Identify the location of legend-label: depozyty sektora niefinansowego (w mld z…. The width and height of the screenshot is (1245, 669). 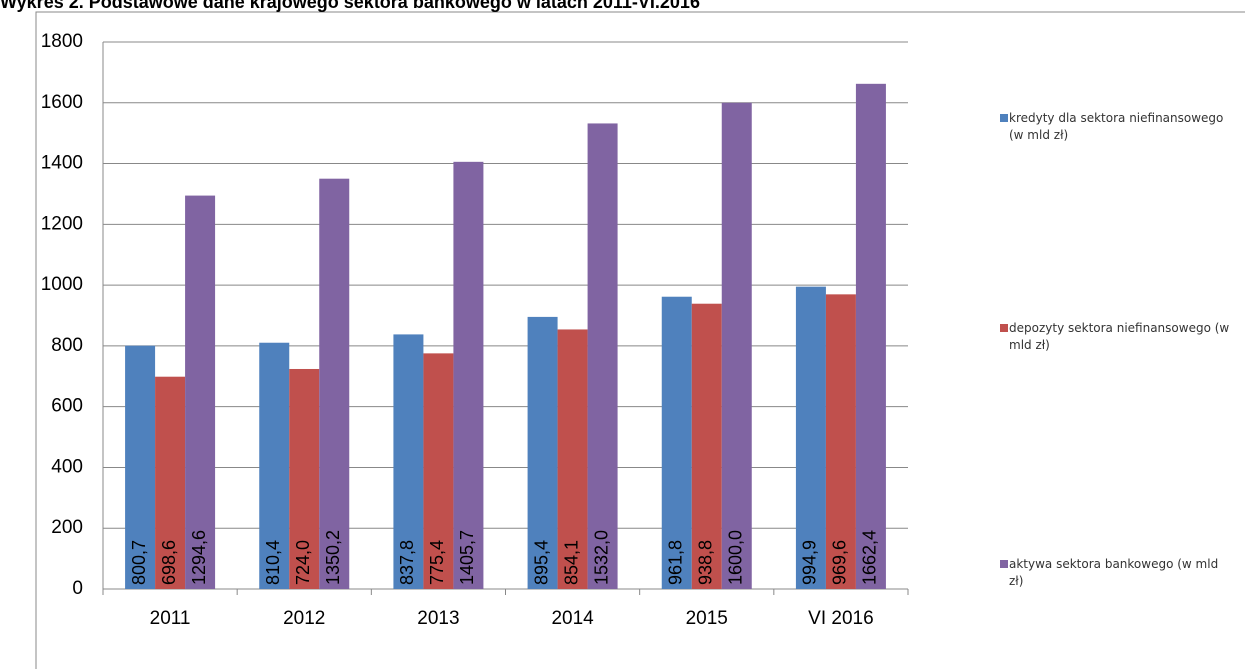
(1119, 336).